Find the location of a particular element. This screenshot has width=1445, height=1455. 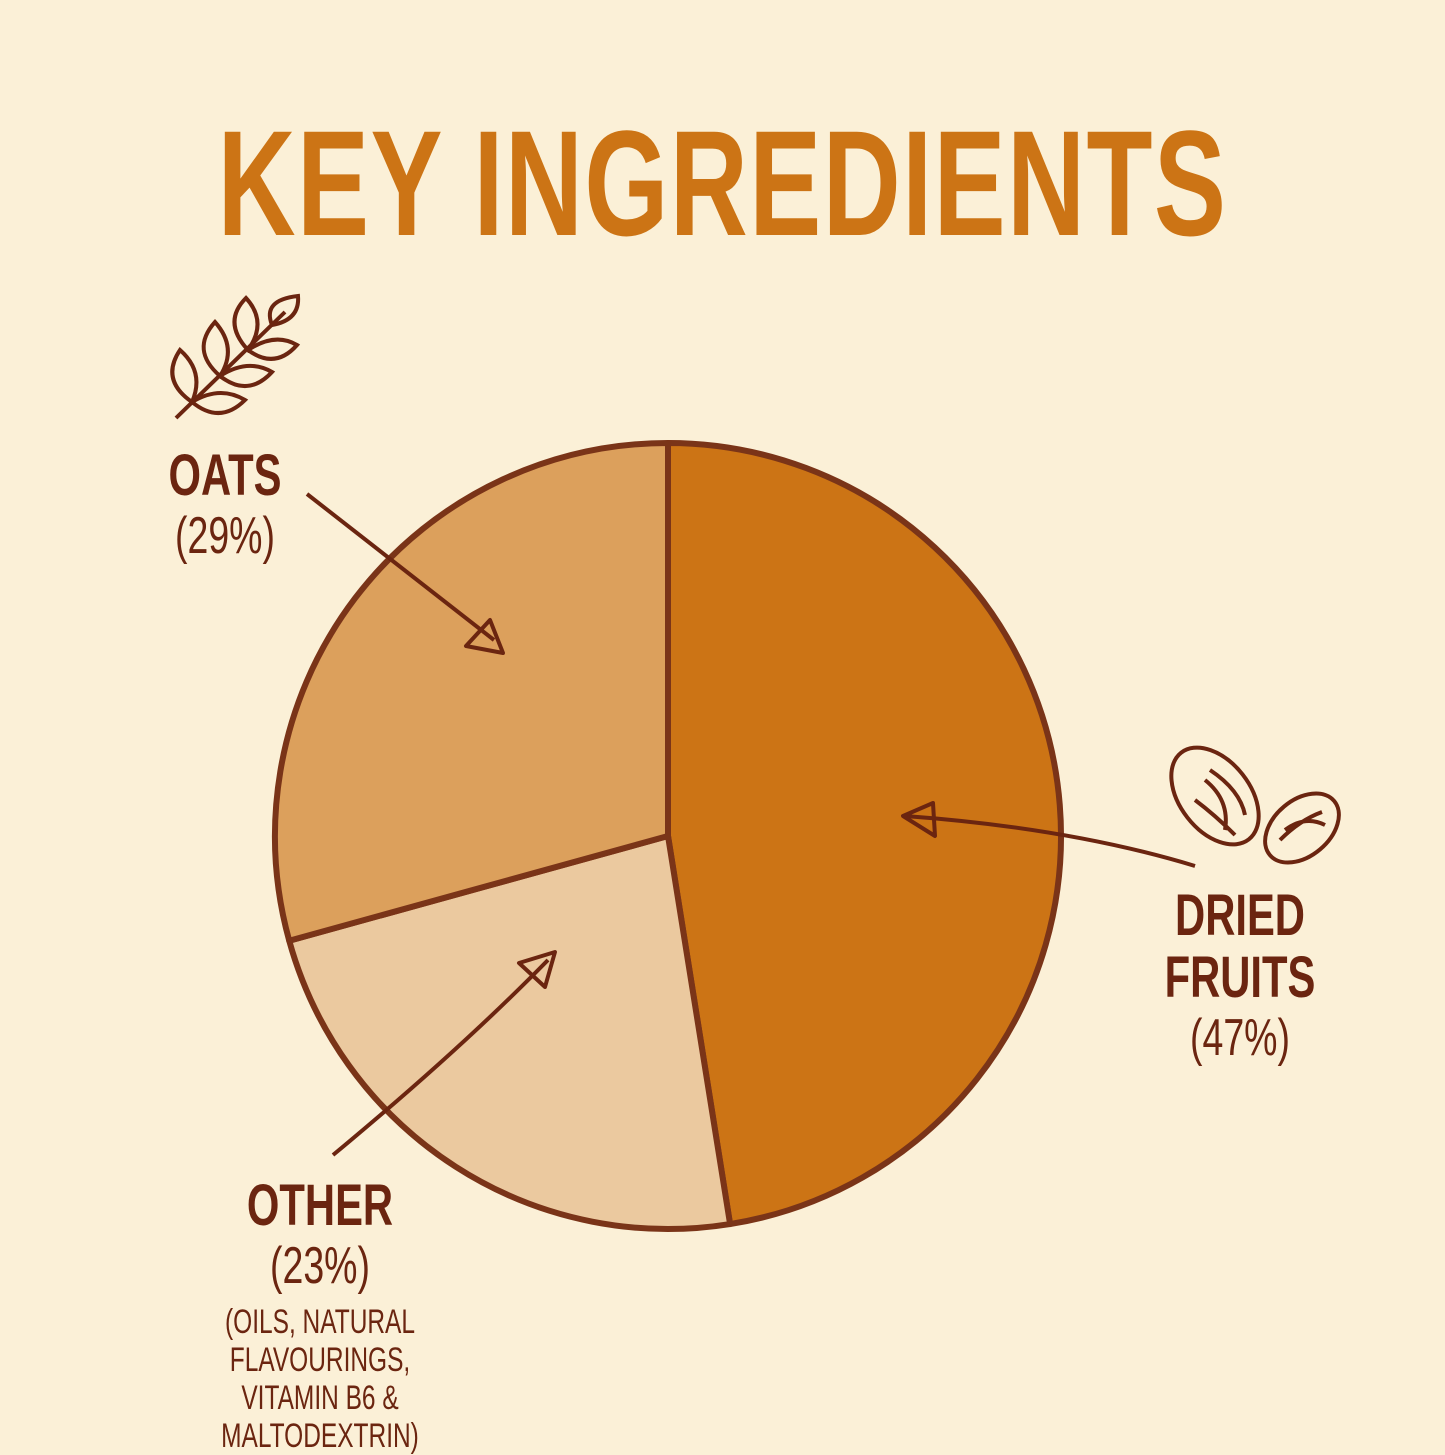

slice-label-oats: OATS is located at coordinates (225, 475).